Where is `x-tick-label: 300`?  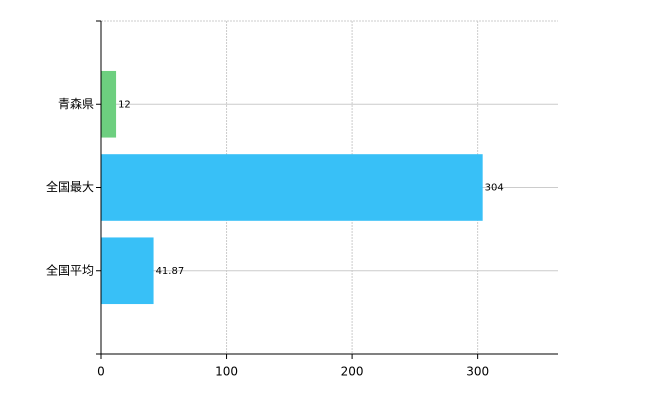 x-tick-label: 300 is located at coordinates (477, 372).